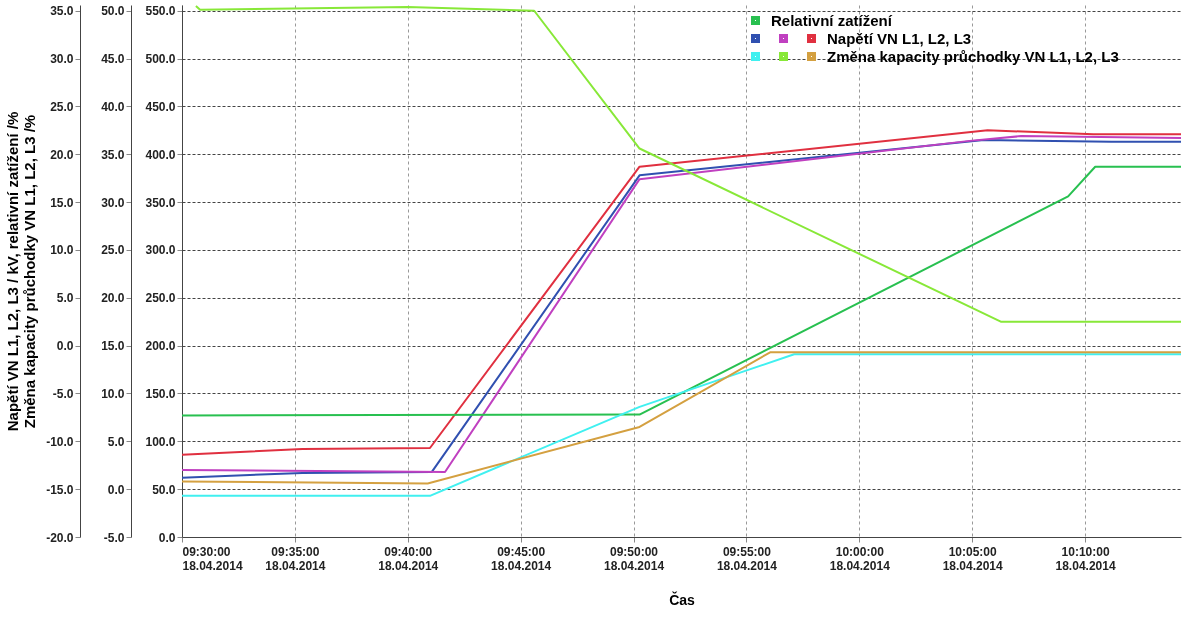 This screenshot has width=1190, height=643. Describe the element at coordinates (62, 106) in the screenshot. I see `y-tick-label: 25.0` at that location.